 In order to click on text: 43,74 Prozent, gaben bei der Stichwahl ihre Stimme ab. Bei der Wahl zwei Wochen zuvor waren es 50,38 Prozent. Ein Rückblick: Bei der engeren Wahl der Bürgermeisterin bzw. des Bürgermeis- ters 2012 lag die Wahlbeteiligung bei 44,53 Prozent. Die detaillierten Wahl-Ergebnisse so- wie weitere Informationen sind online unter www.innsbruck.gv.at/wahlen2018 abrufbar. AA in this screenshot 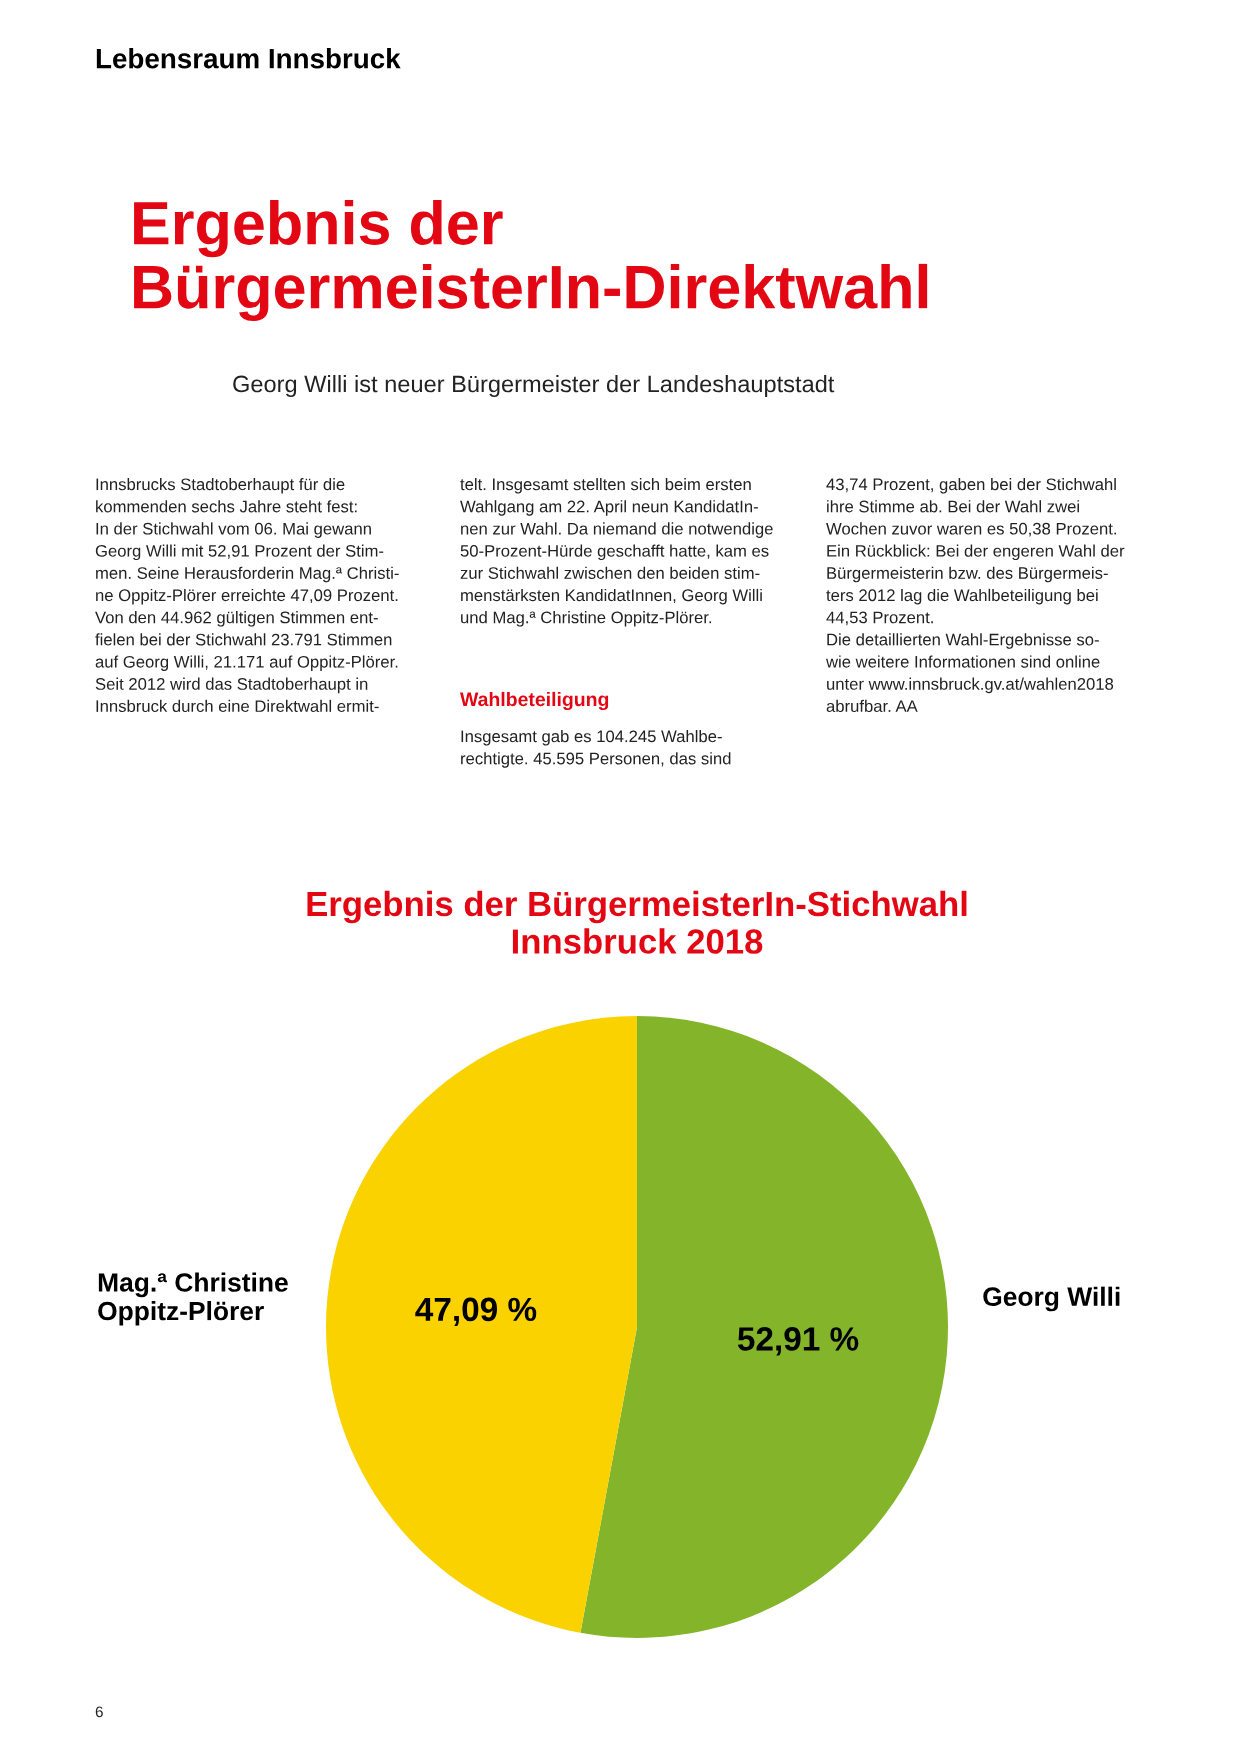, I will do `click(975, 595)`.